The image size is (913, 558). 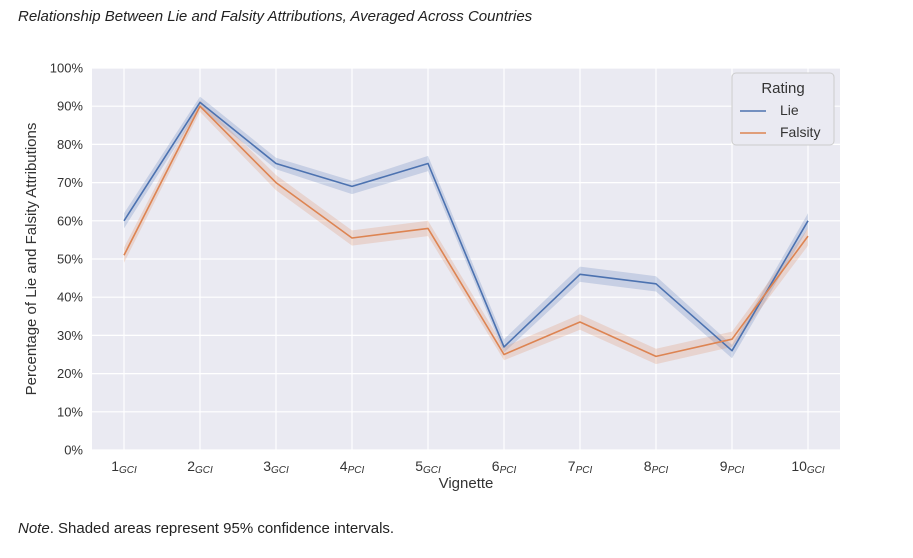 What do you see at coordinates (70, 297) in the screenshot?
I see `y-tick-label: 40%` at bounding box center [70, 297].